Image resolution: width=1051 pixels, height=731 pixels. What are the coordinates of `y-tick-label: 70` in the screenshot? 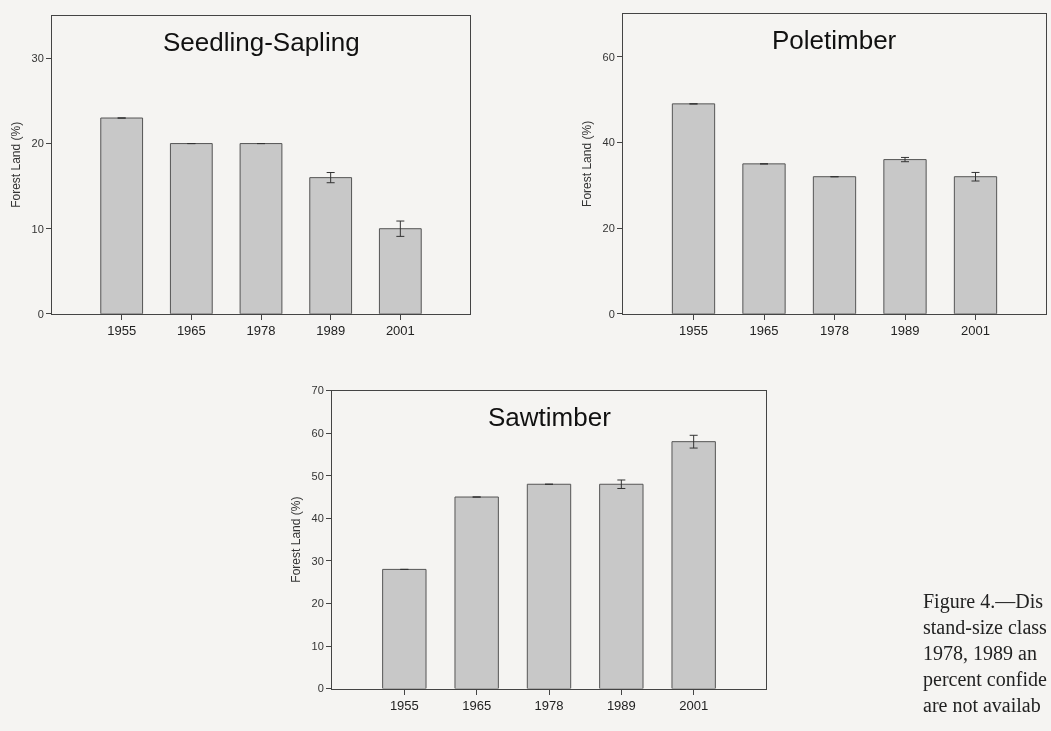 It's located at (317, 390).